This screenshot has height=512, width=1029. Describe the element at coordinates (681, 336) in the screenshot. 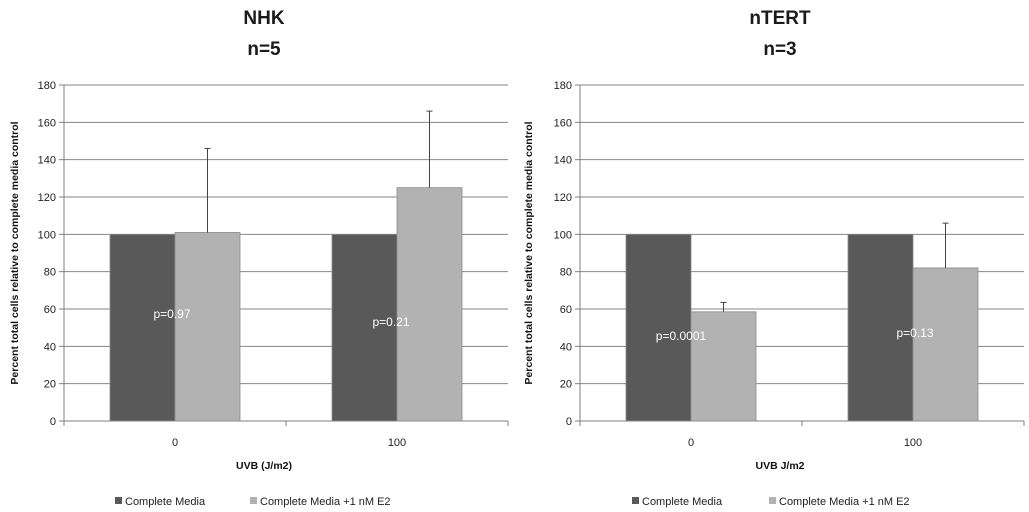

I see `p-value-label: p=0.0001` at that location.